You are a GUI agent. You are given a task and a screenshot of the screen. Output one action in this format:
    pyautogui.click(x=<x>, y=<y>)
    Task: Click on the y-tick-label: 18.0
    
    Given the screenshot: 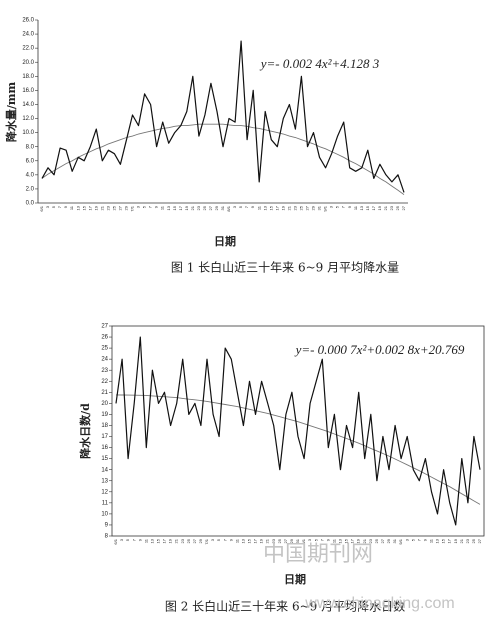 What is the action you would take?
    pyautogui.click(x=28, y=77)
    